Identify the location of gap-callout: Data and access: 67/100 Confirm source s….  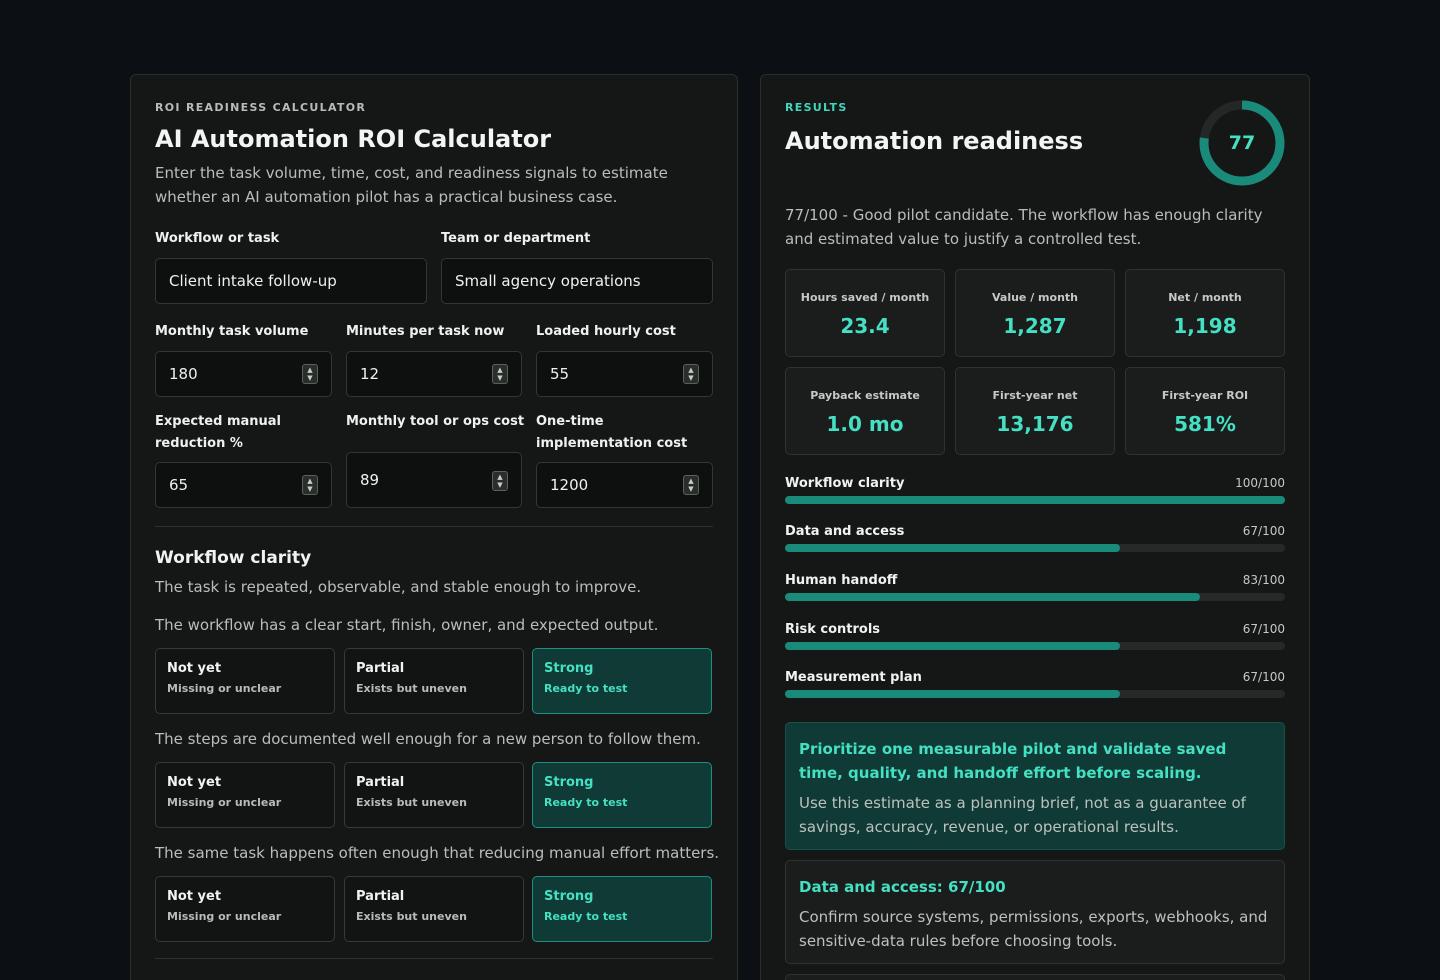
(1035, 912).